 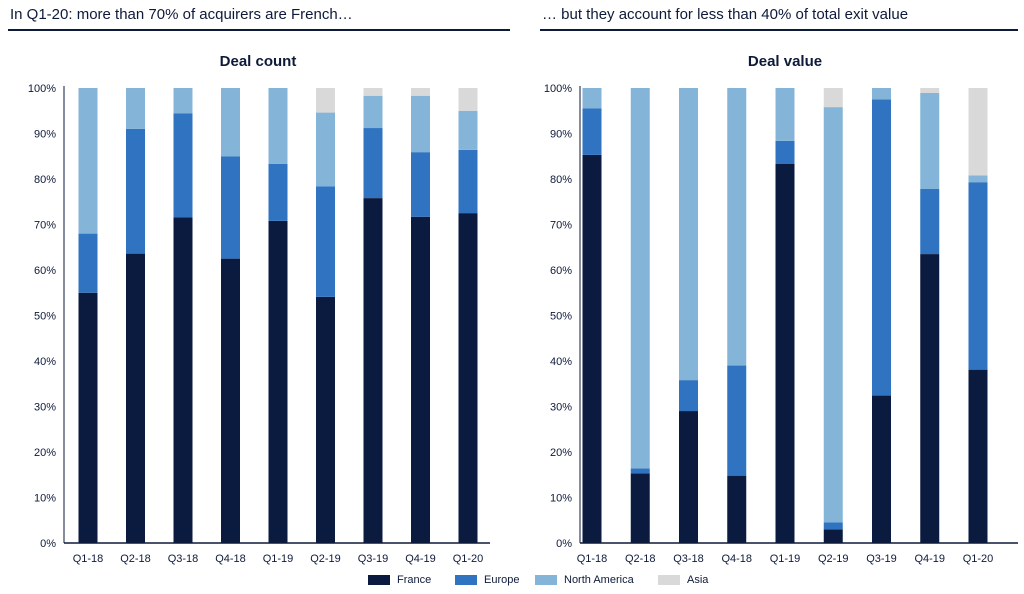 What do you see at coordinates (487, 580) in the screenshot?
I see `legend-item-europe: Europe` at bounding box center [487, 580].